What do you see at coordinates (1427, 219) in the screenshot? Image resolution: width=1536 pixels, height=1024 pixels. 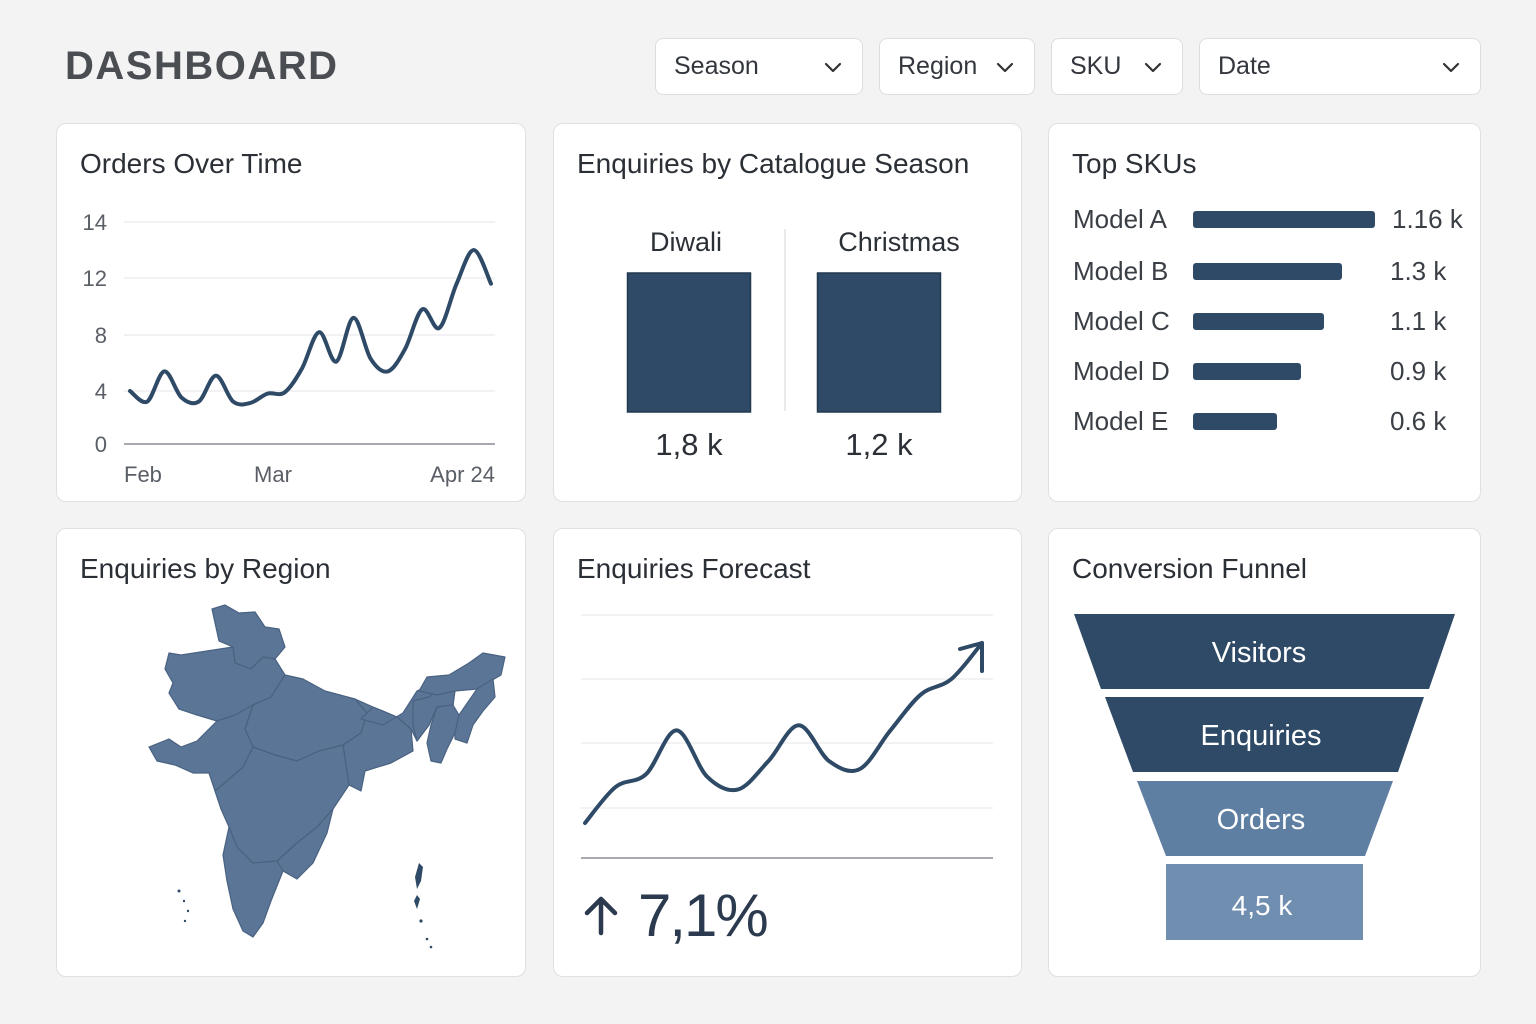 I see `sku-value-label: 1.16 k` at bounding box center [1427, 219].